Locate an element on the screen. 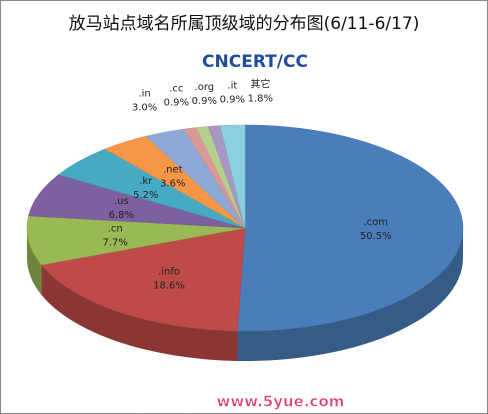 The height and width of the screenshot is (414, 488). value-label: 3.6% is located at coordinates (172, 183).